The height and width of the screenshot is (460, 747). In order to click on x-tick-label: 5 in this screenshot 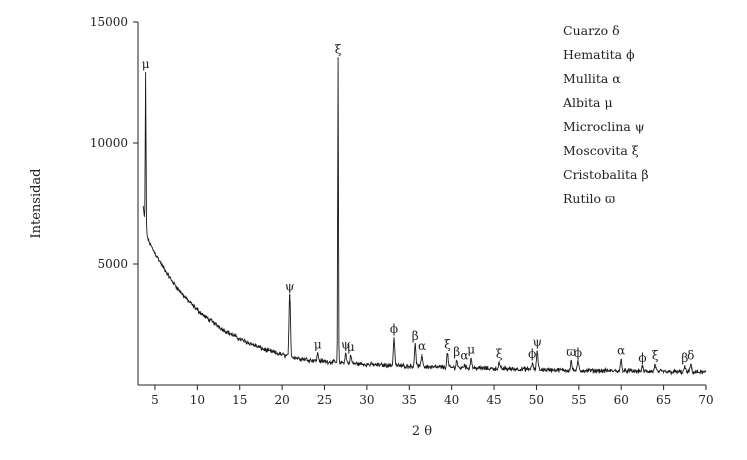, I will do `click(155, 400)`.